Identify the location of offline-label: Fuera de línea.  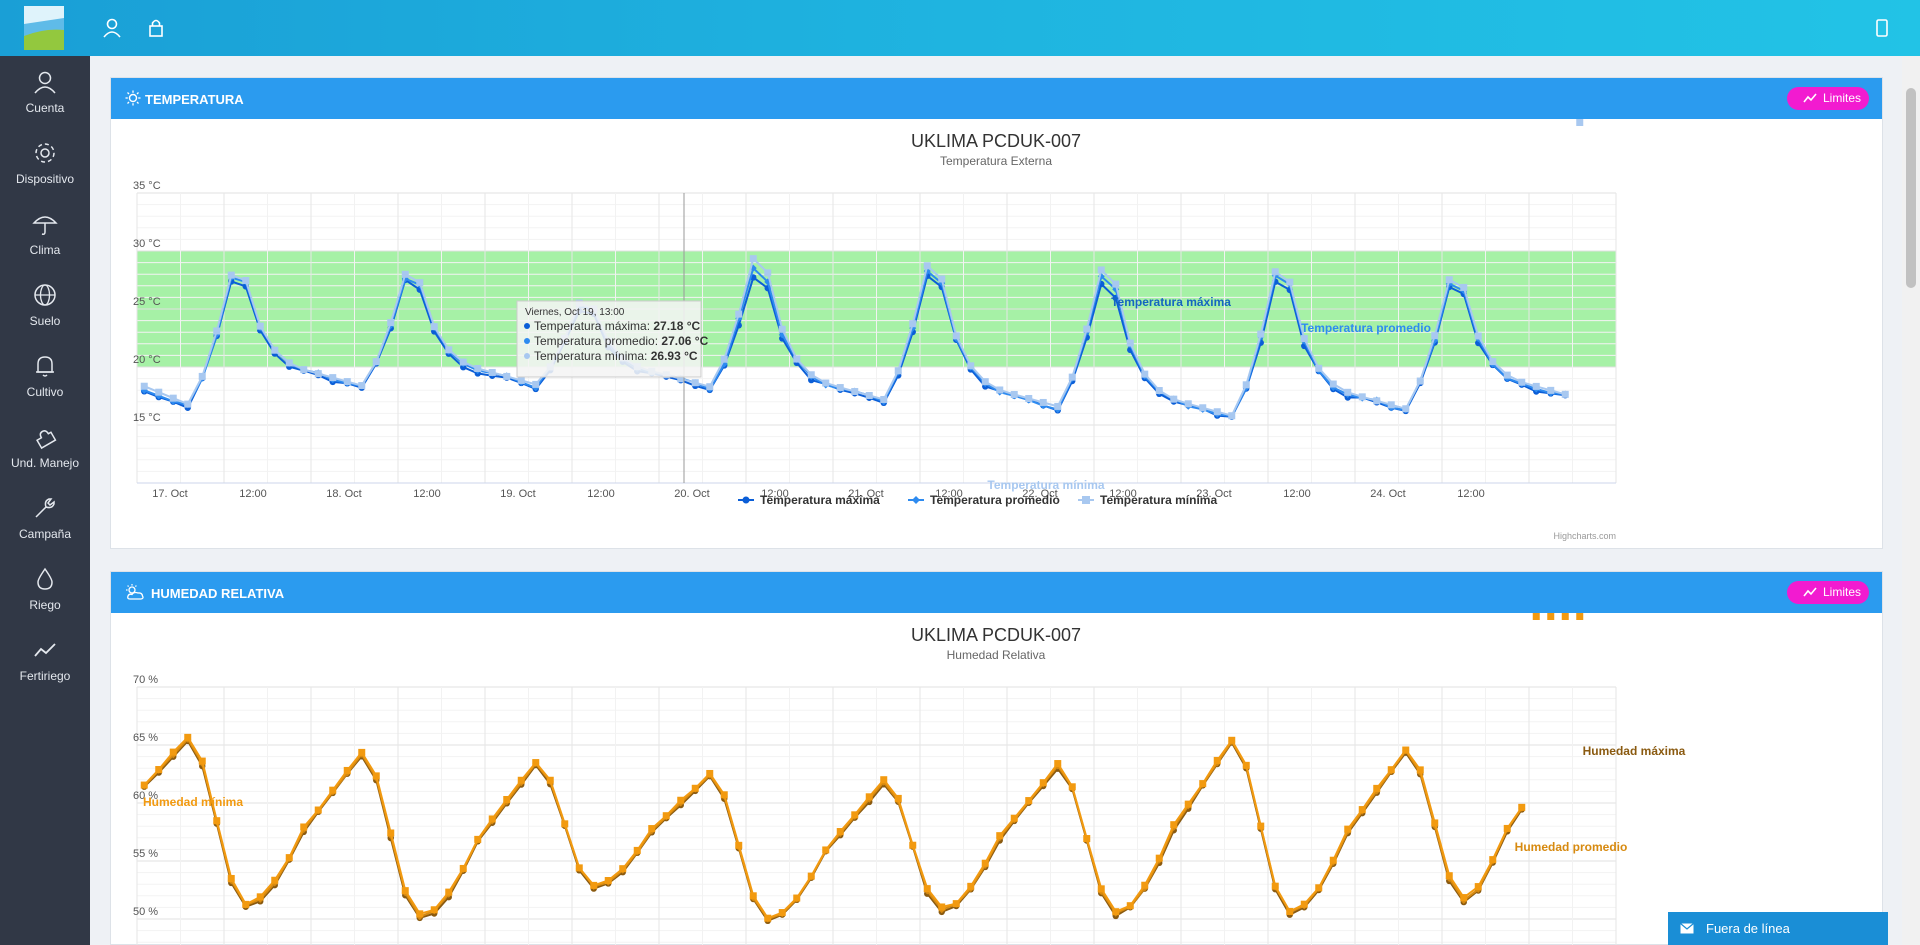
(1748, 928).